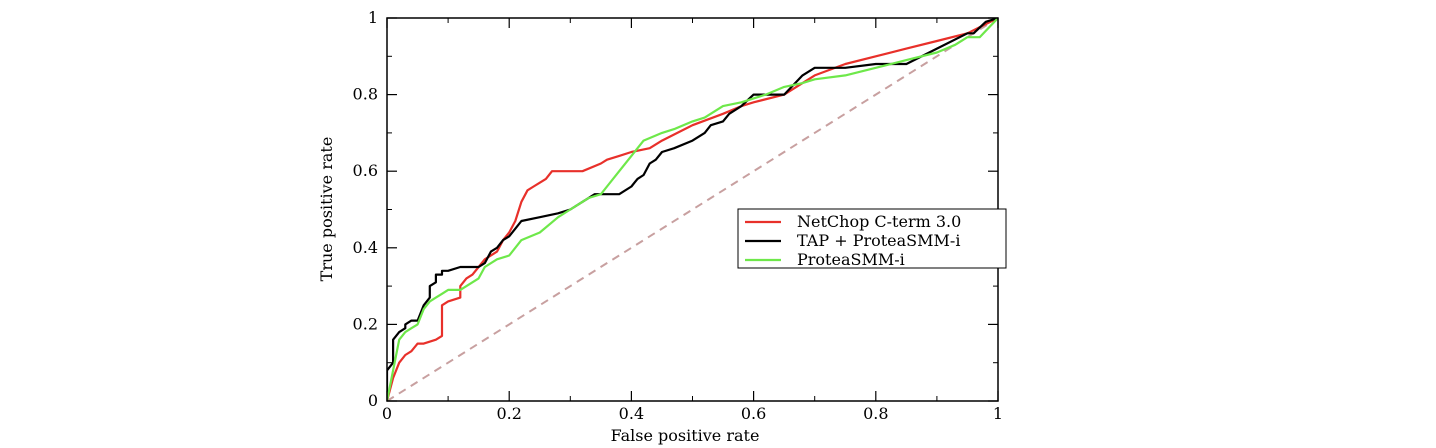 The image size is (1436, 448). I want to click on y-tick-label: 0.6, so click(365, 170).